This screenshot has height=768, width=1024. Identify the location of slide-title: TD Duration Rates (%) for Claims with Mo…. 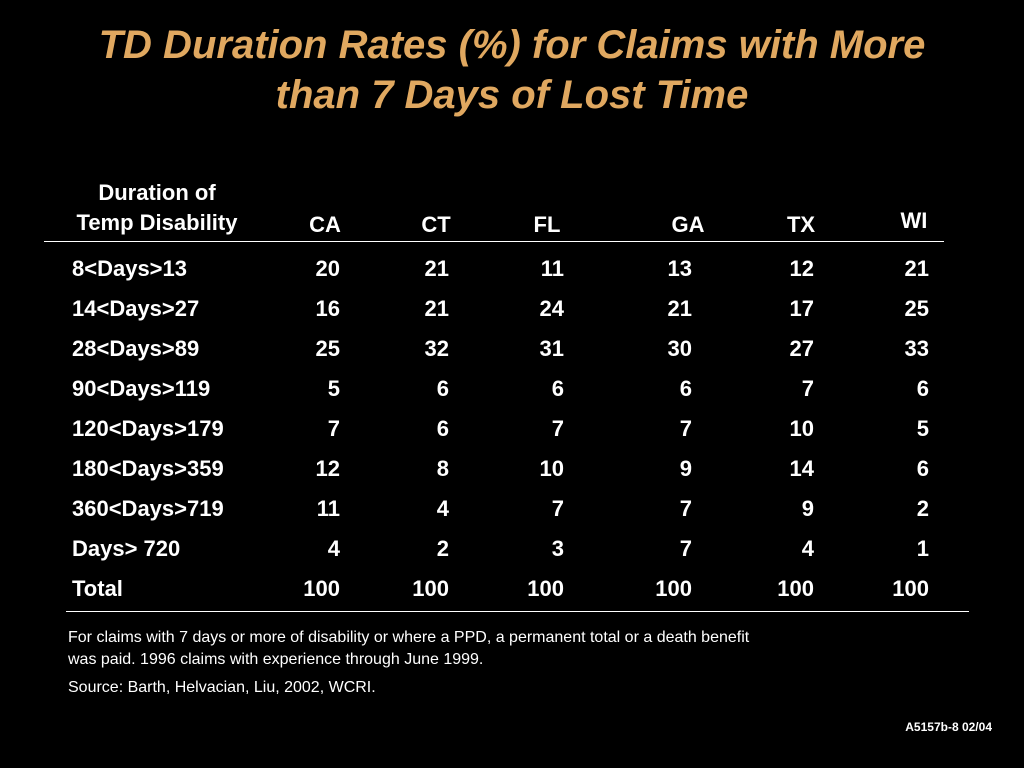
(512, 70).